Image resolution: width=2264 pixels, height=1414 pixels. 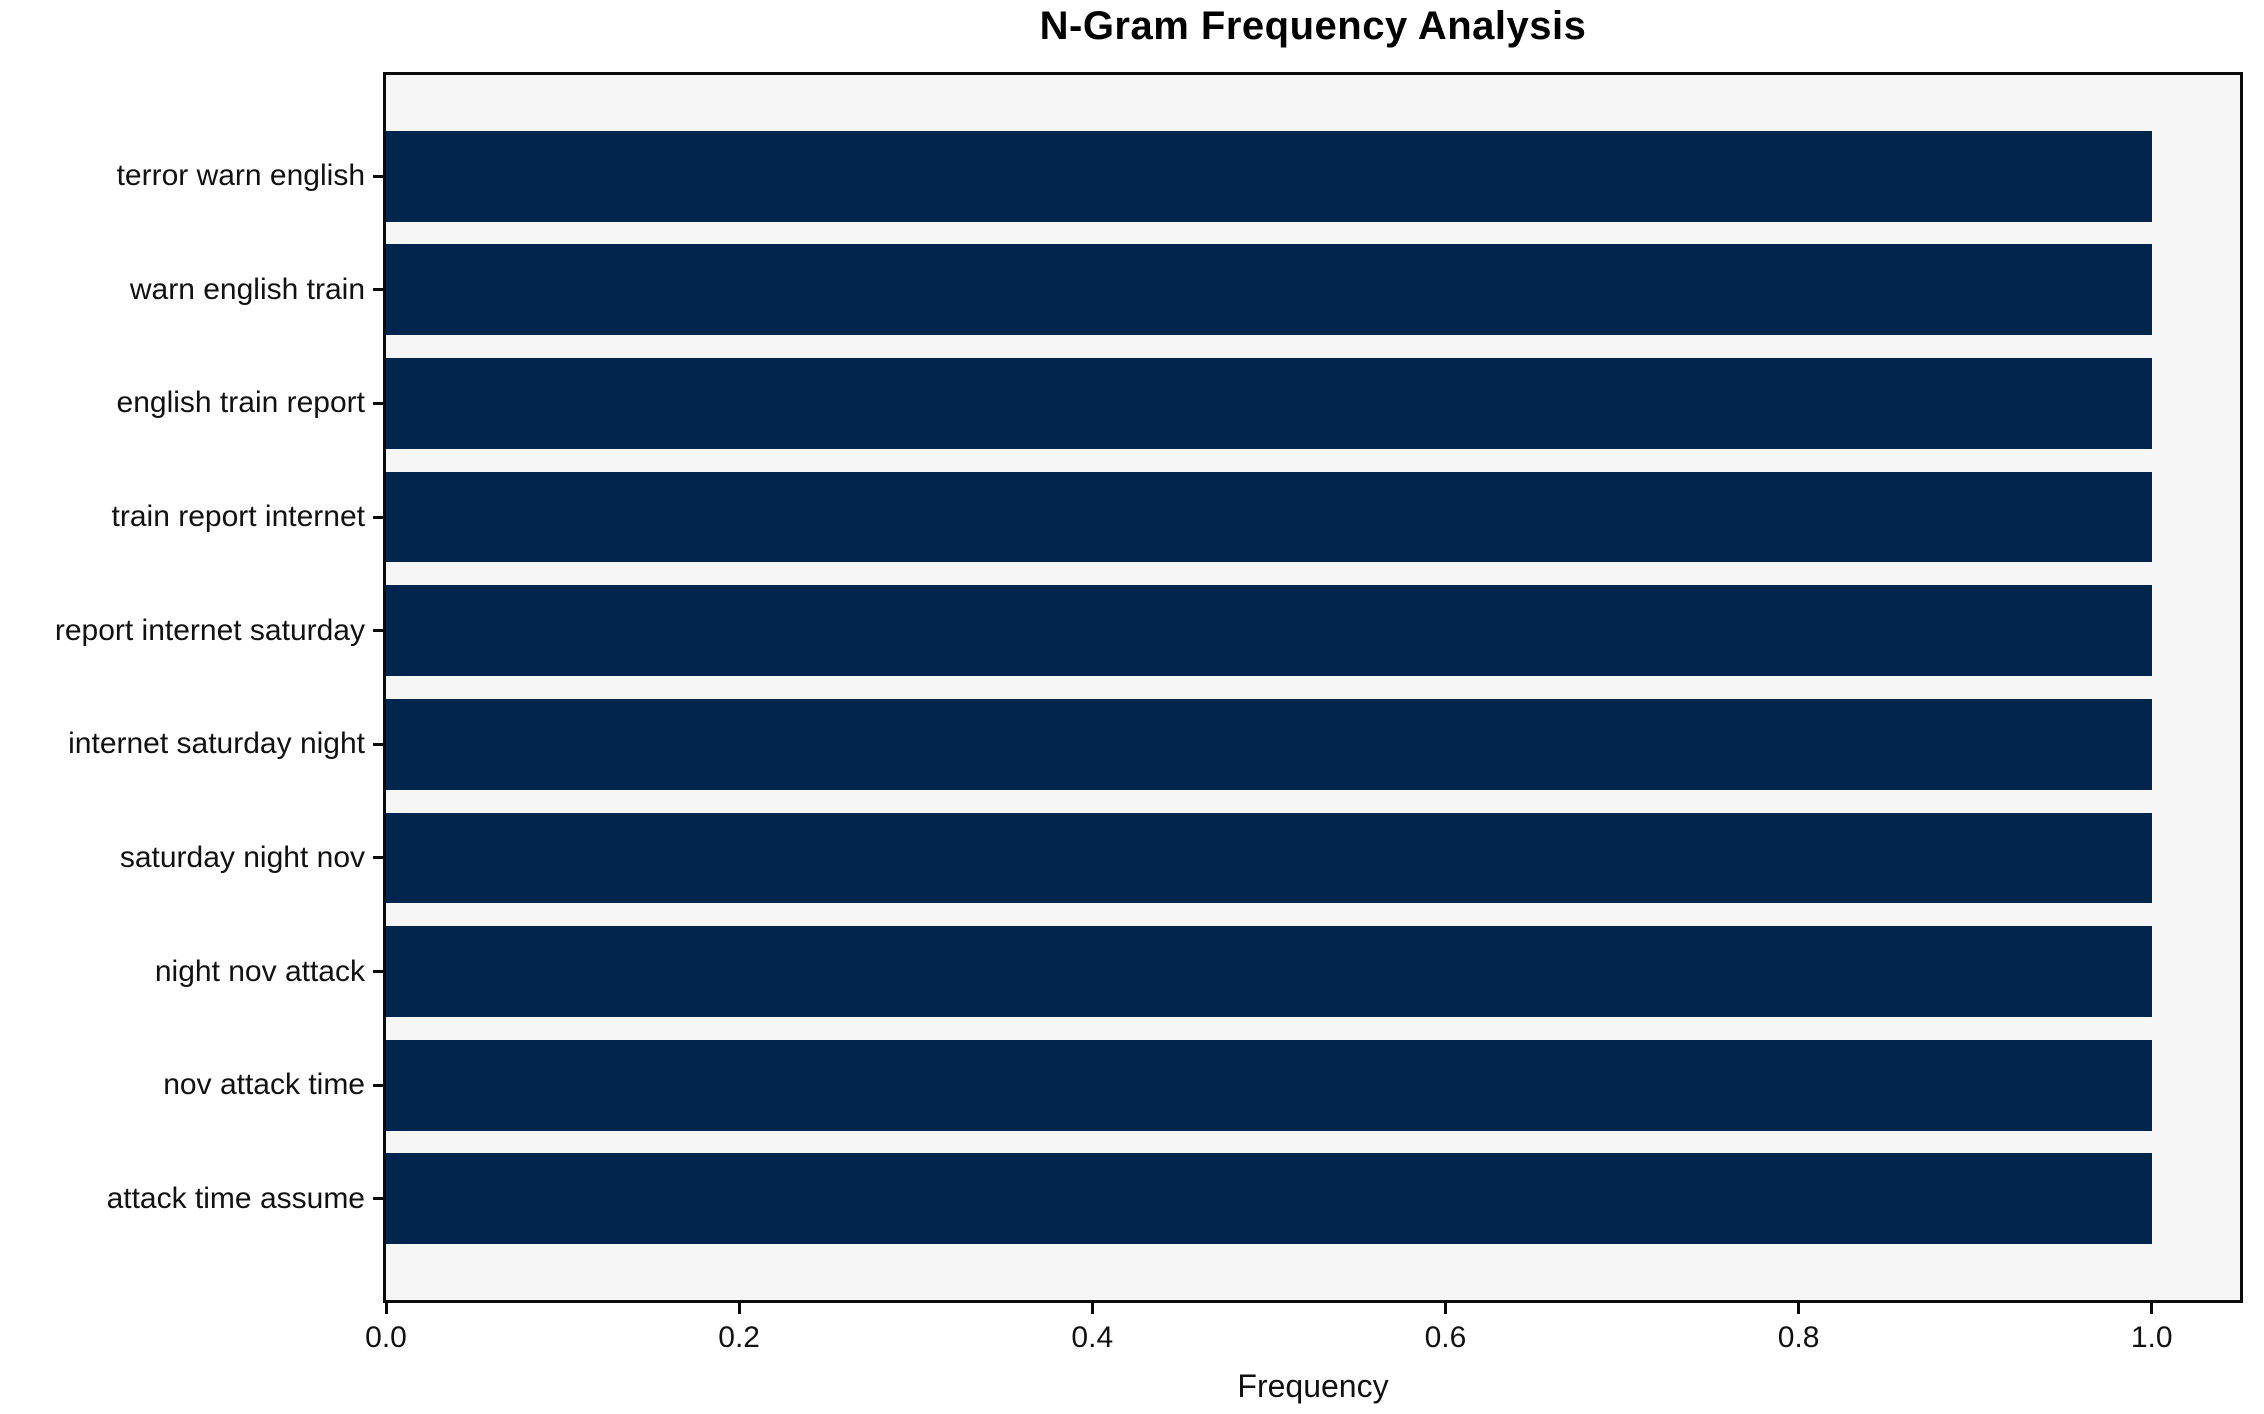 What do you see at coordinates (1269, 176) in the screenshot?
I see `bar-terror-warn-english` at bounding box center [1269, 176].